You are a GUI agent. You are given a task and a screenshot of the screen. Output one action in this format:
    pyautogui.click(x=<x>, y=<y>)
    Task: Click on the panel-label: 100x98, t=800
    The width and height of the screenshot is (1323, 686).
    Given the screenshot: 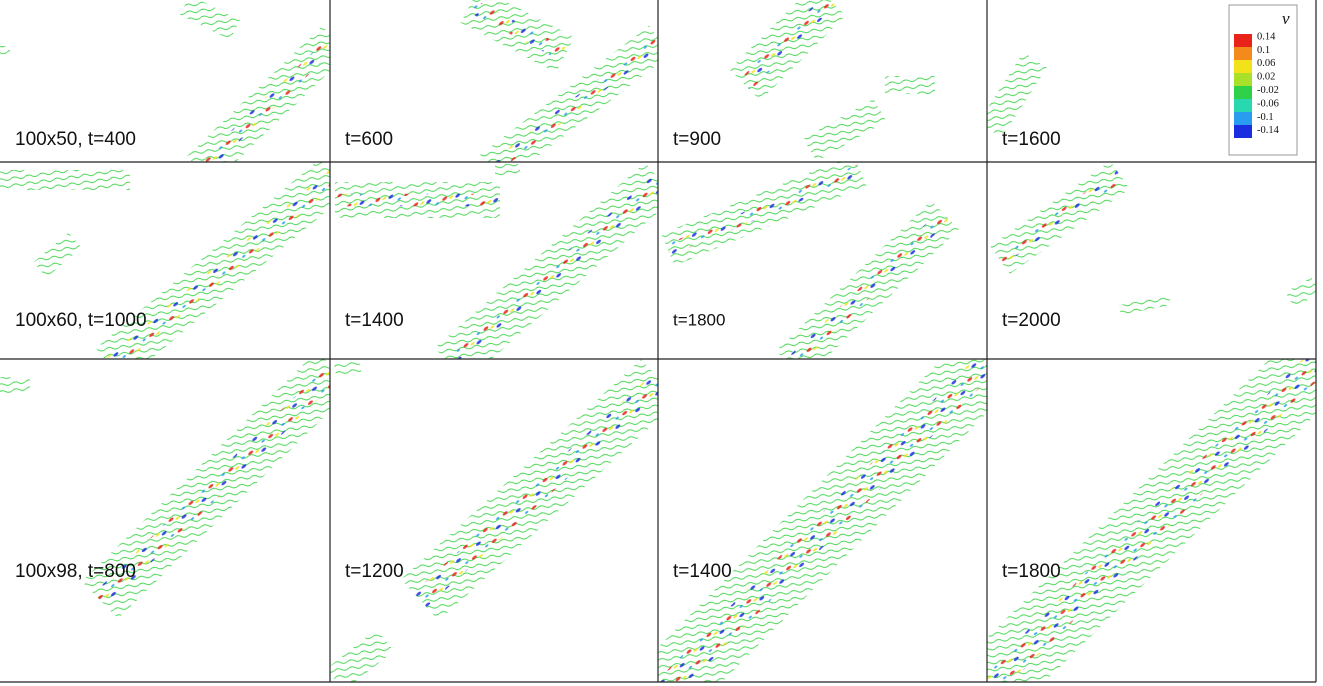 What is the action you would take?
    pyautogui.click(x=75, y=571)
    